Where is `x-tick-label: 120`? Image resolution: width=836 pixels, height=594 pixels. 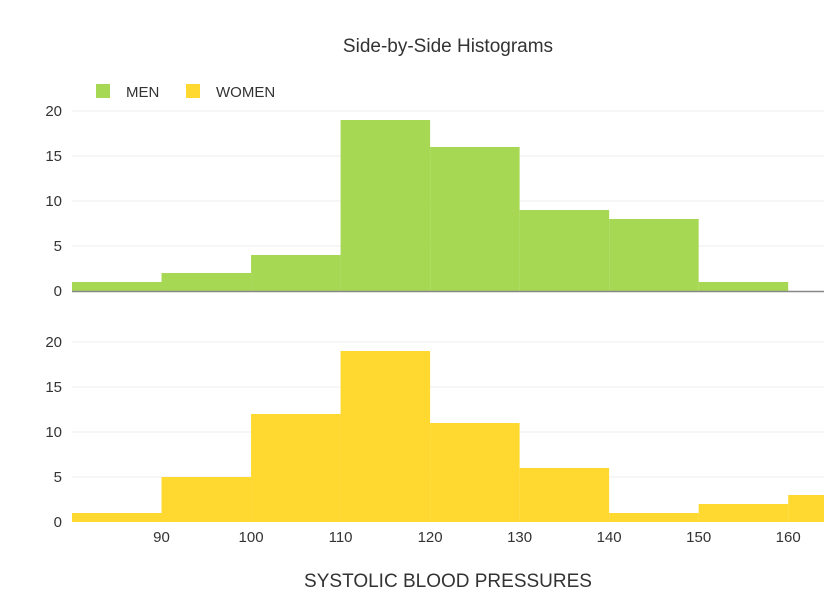
x-tick-label: 120 is located at coordinates (430, 537).